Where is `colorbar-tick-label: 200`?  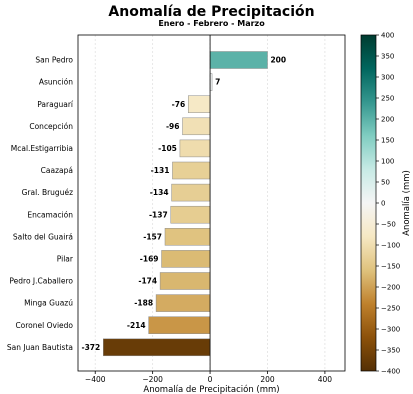
colorbar-tick-label: 200 is located at coordinates (387, 120).